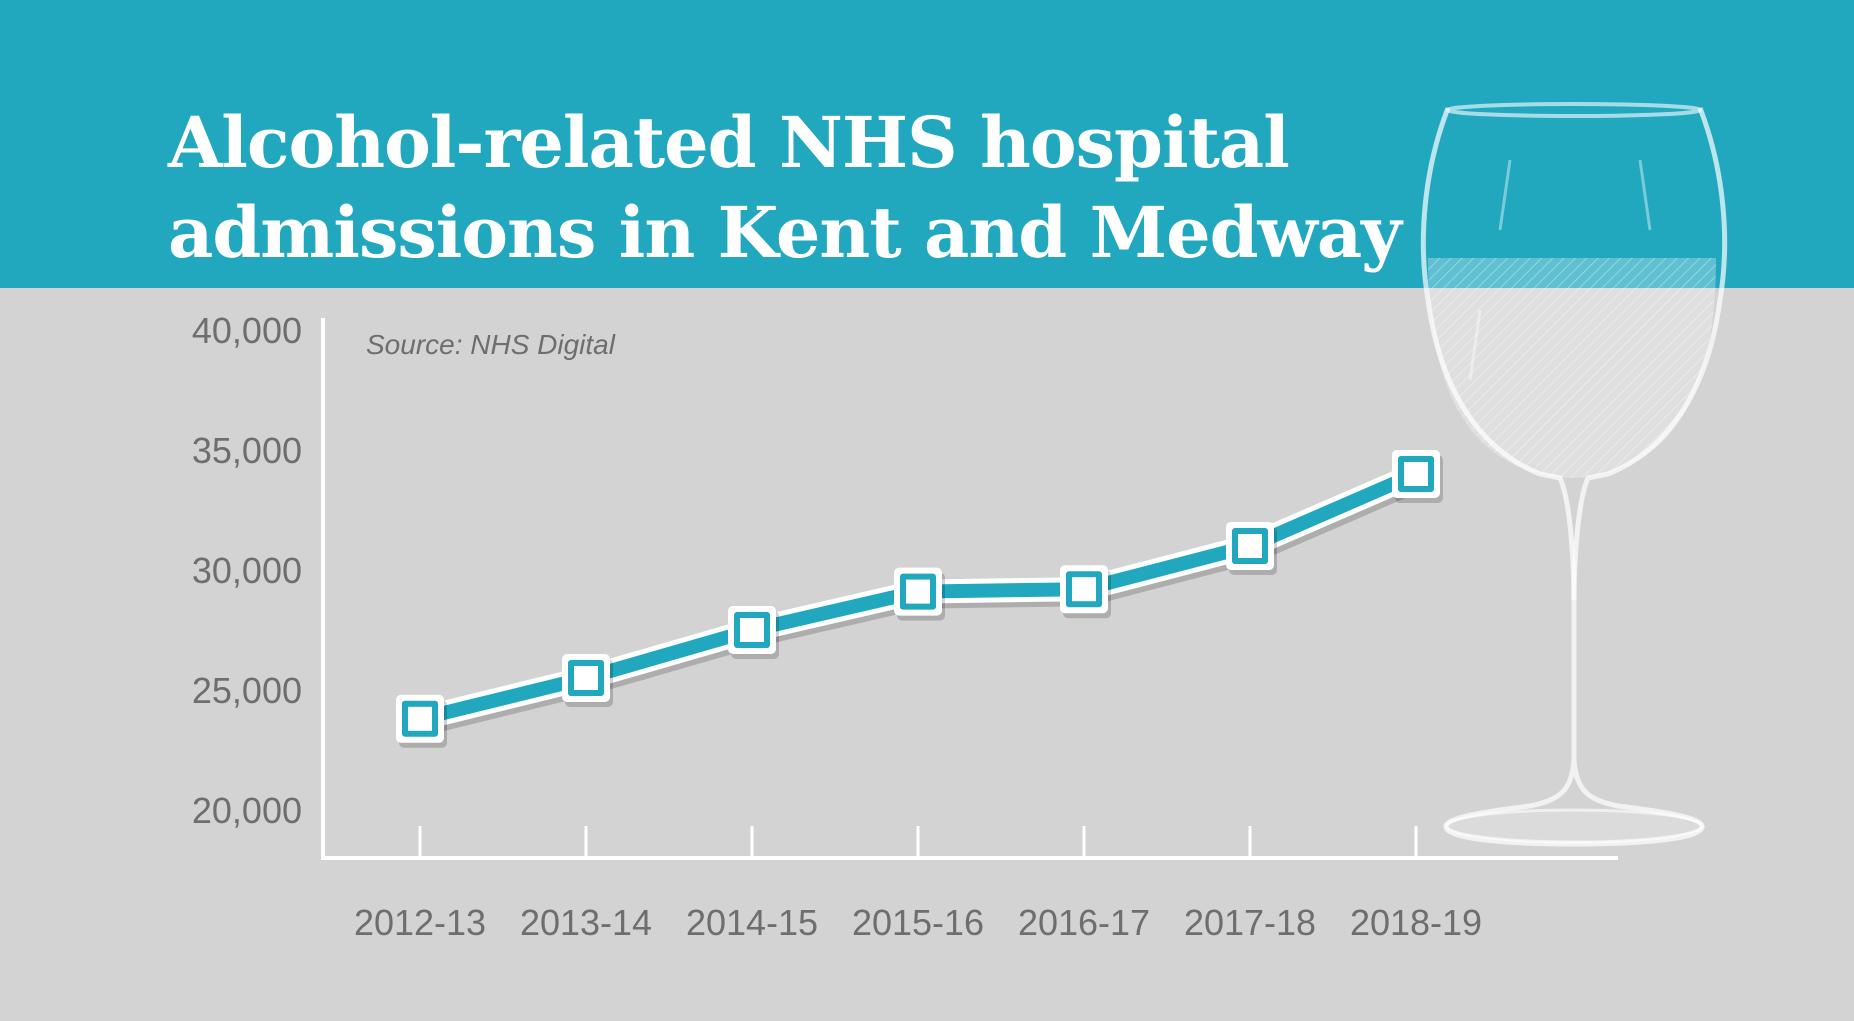 The width and height of the screenshot is (1854, 1021). I want to click on x-tick-label: 2017-18, so click(1250, 922).